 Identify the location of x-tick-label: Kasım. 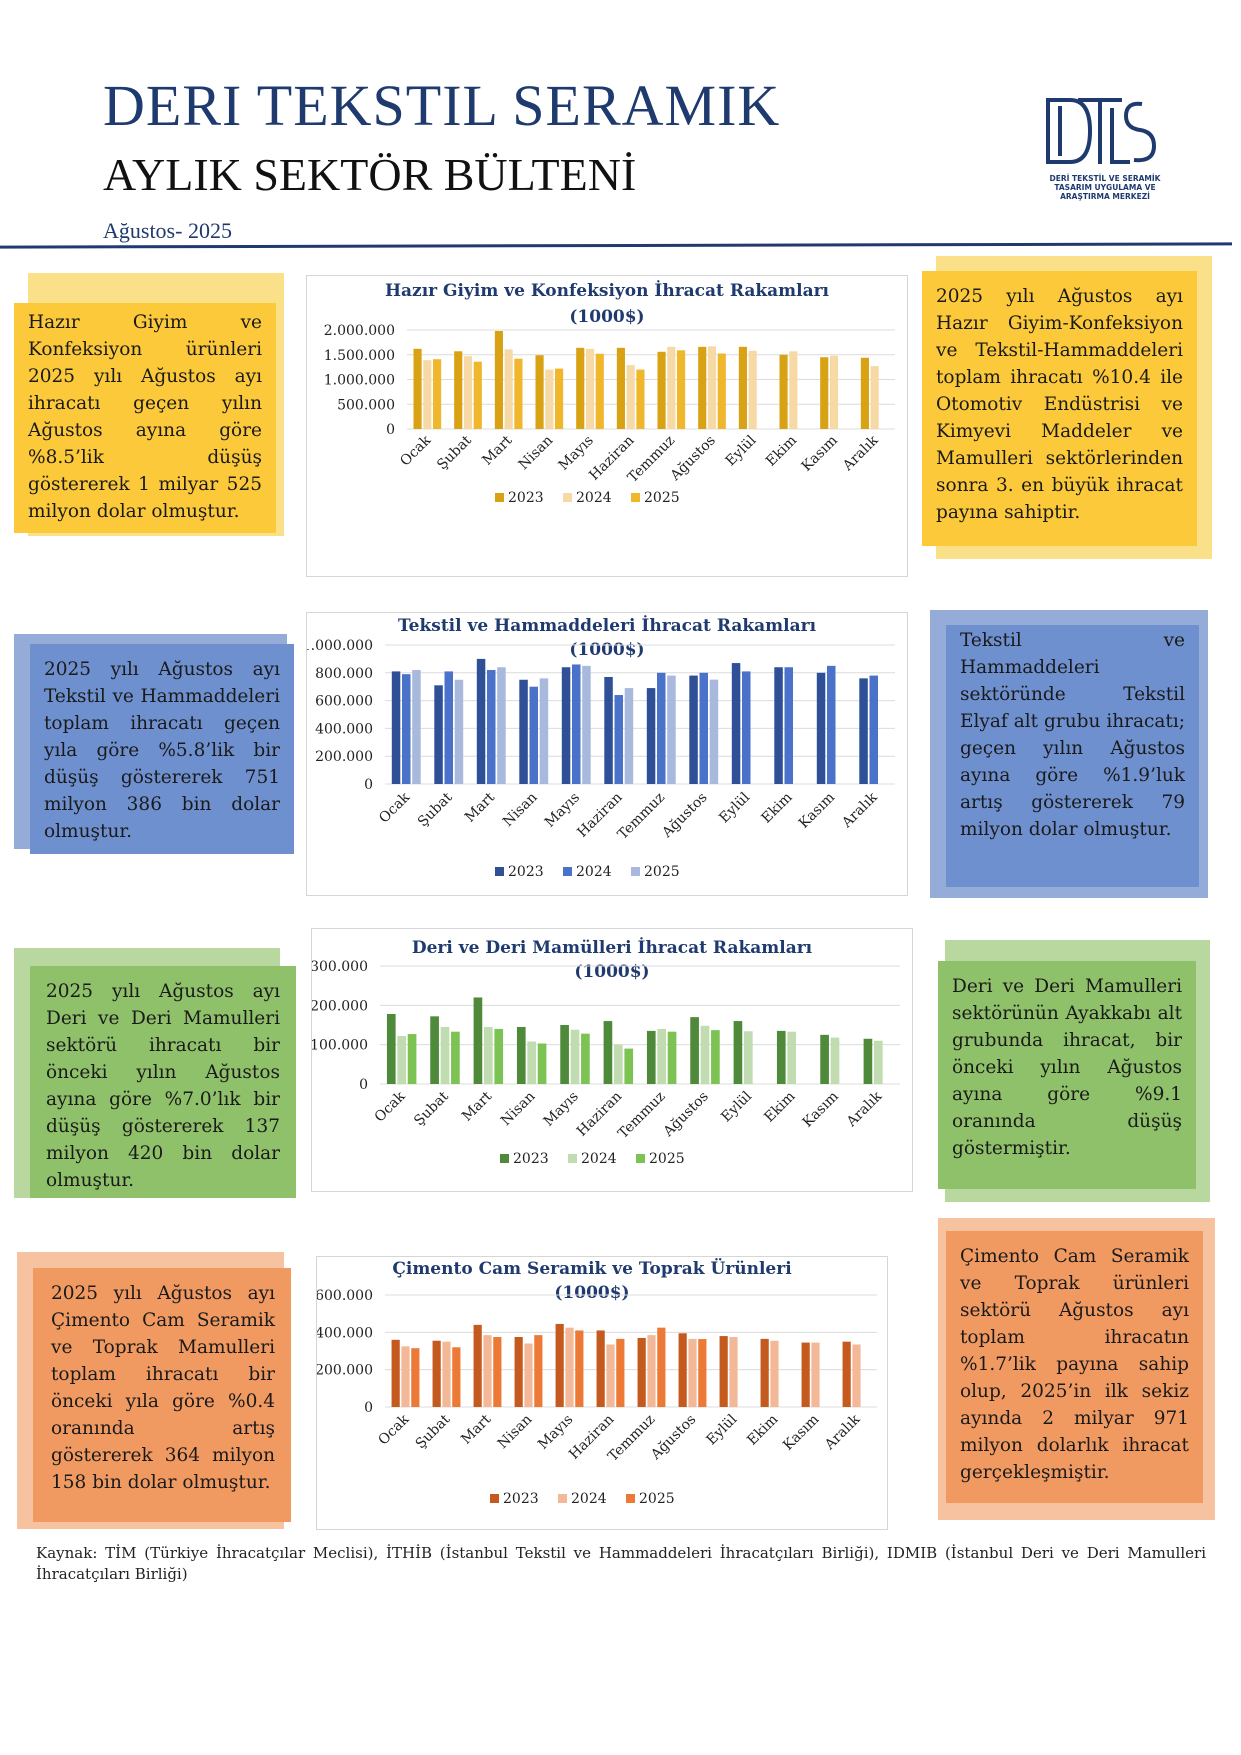
(817, 811).